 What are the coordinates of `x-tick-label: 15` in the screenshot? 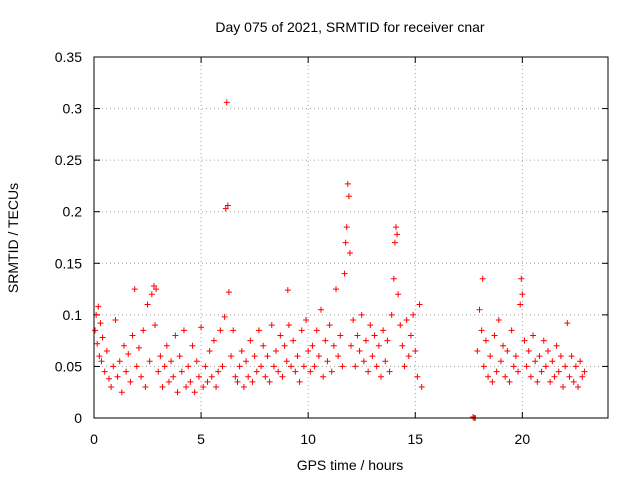 It's located at (415, 439).